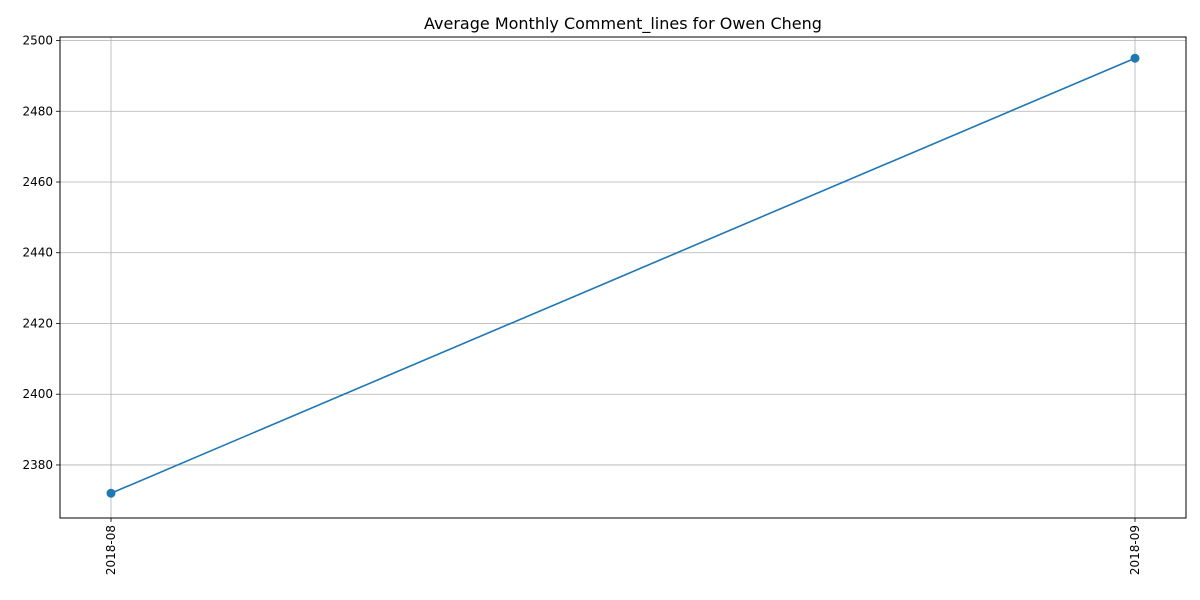 This screenshot has height=600, width=1200. What do you see at coordinates (37, 111) in the screenshot?
I see `y-tick-label: 2480` at bounding box center [37, 111].